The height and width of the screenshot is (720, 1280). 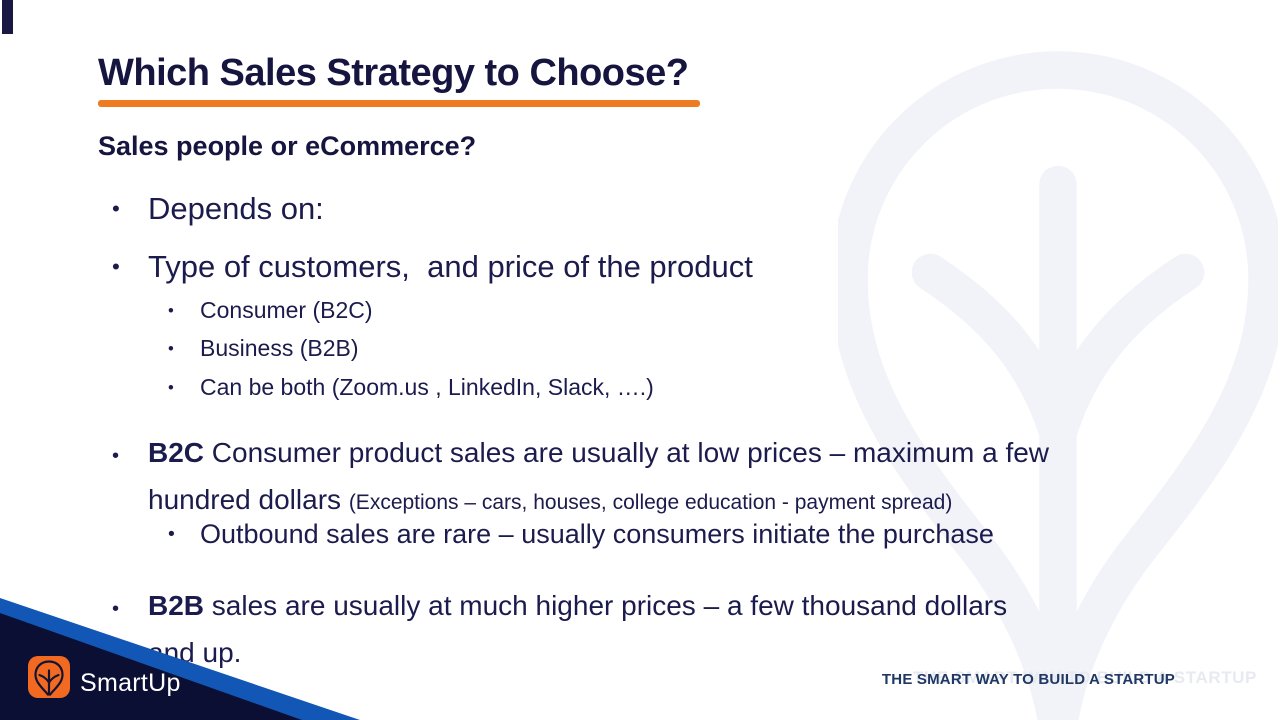 I want to click on corner-diagonal-graphic, so click(x=180, y=659).